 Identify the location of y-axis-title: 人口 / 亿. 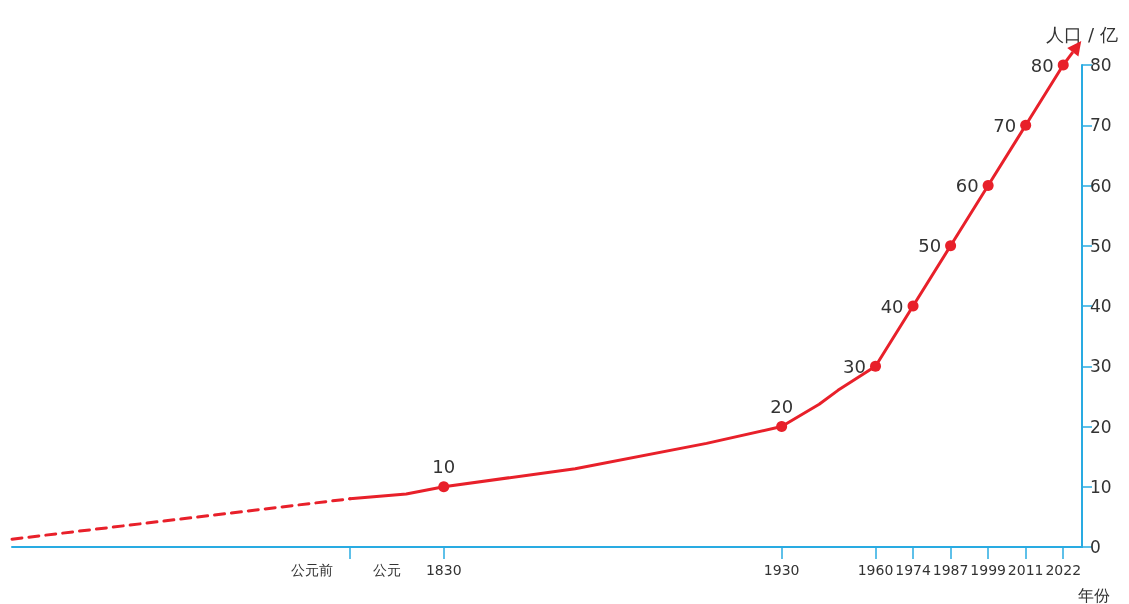
(1082, 34).